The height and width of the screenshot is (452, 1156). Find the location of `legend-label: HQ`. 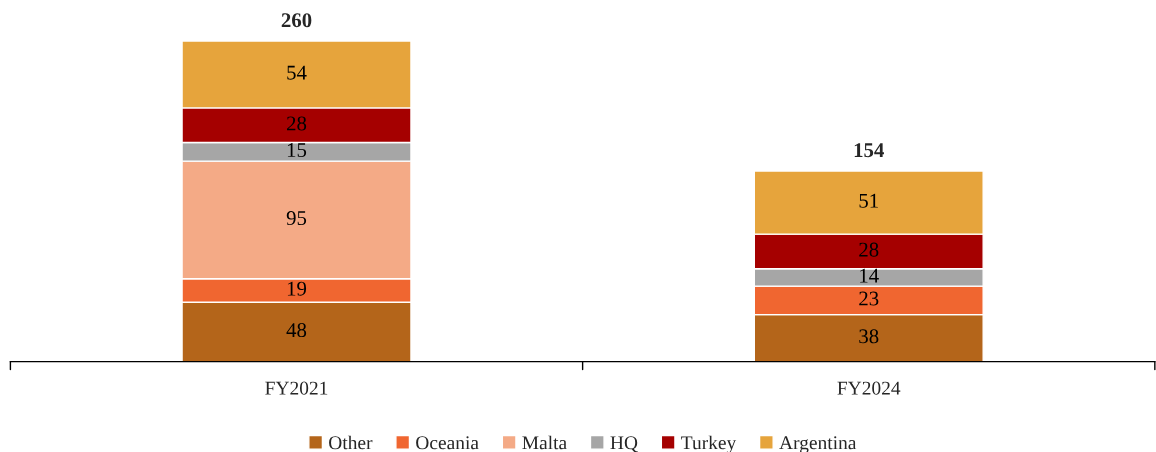

legend-label: HQ is located at coordinates (624, 444).